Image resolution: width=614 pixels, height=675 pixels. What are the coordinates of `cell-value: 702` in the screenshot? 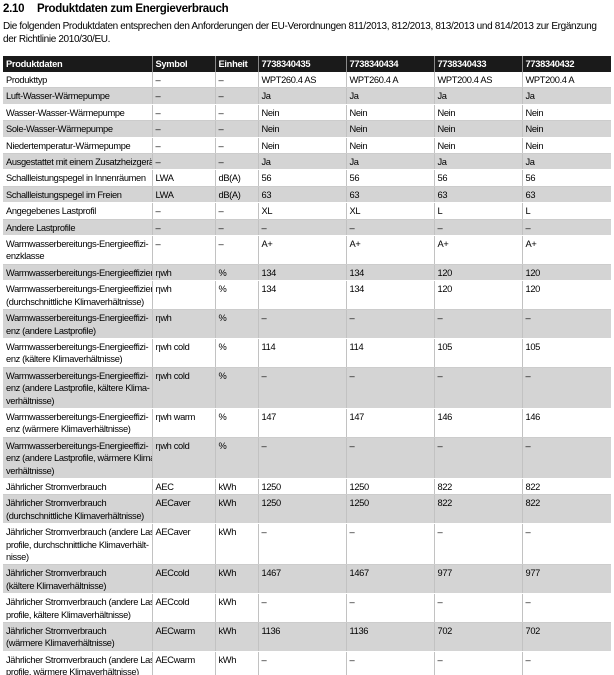 It's located at (566, 637).